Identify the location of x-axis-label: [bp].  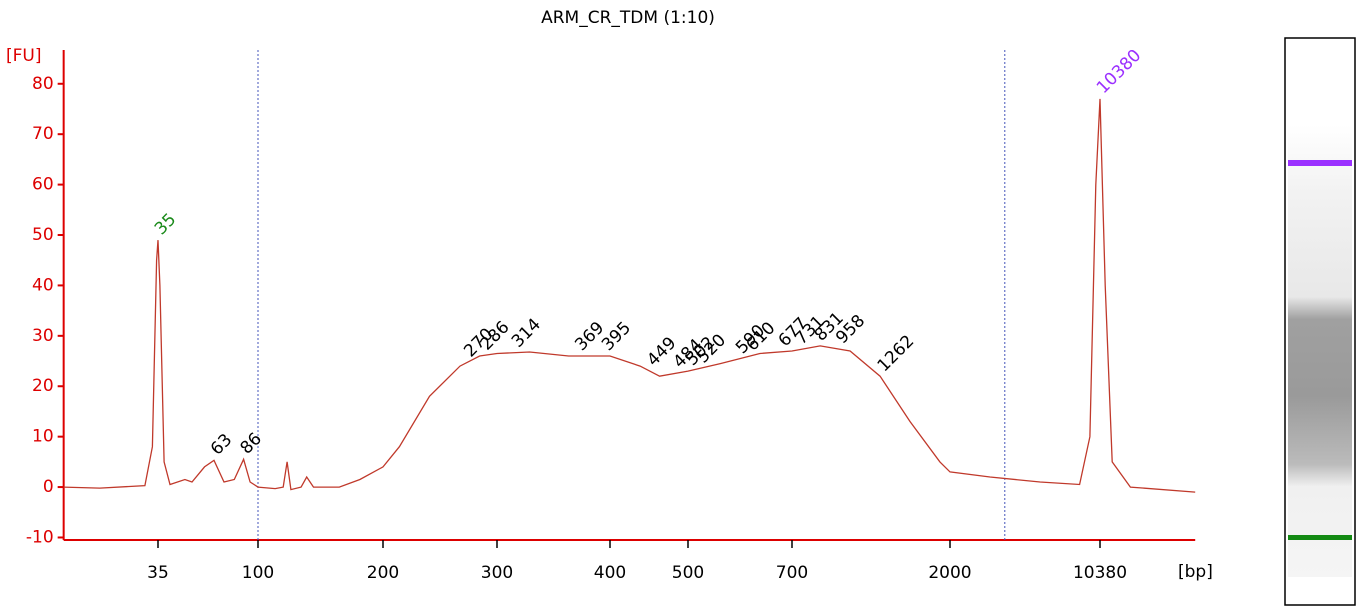
(1195, 572).